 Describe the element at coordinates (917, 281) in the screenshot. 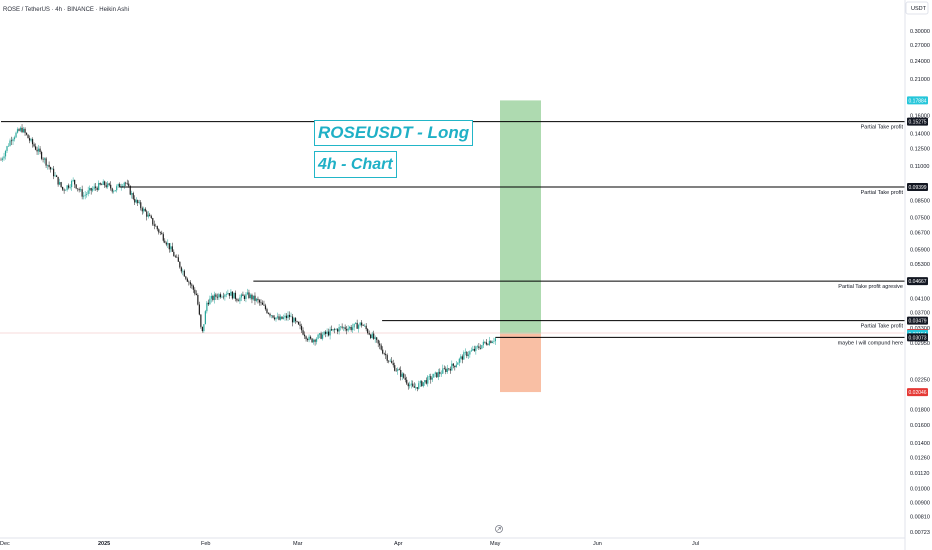

I see `price-badge: 0.04667` at that location.